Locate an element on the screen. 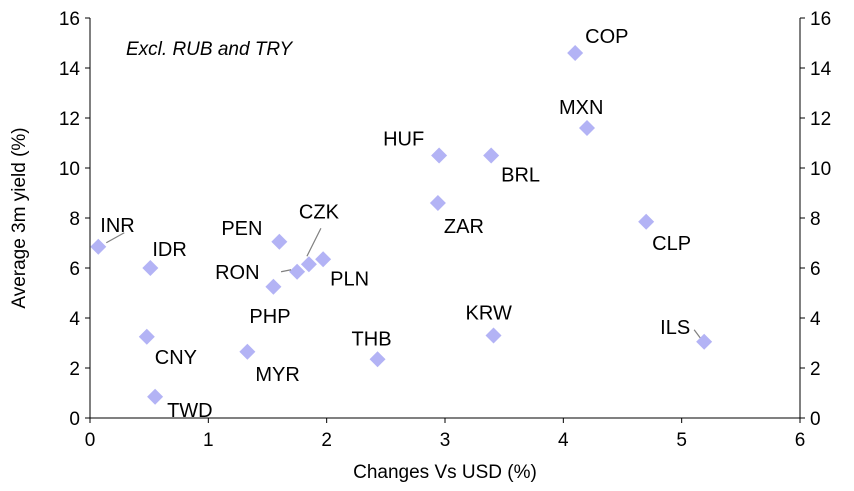 This screenshot has width=854, height=491. x-tick-label: 4 is located at coordinates (563, 440).